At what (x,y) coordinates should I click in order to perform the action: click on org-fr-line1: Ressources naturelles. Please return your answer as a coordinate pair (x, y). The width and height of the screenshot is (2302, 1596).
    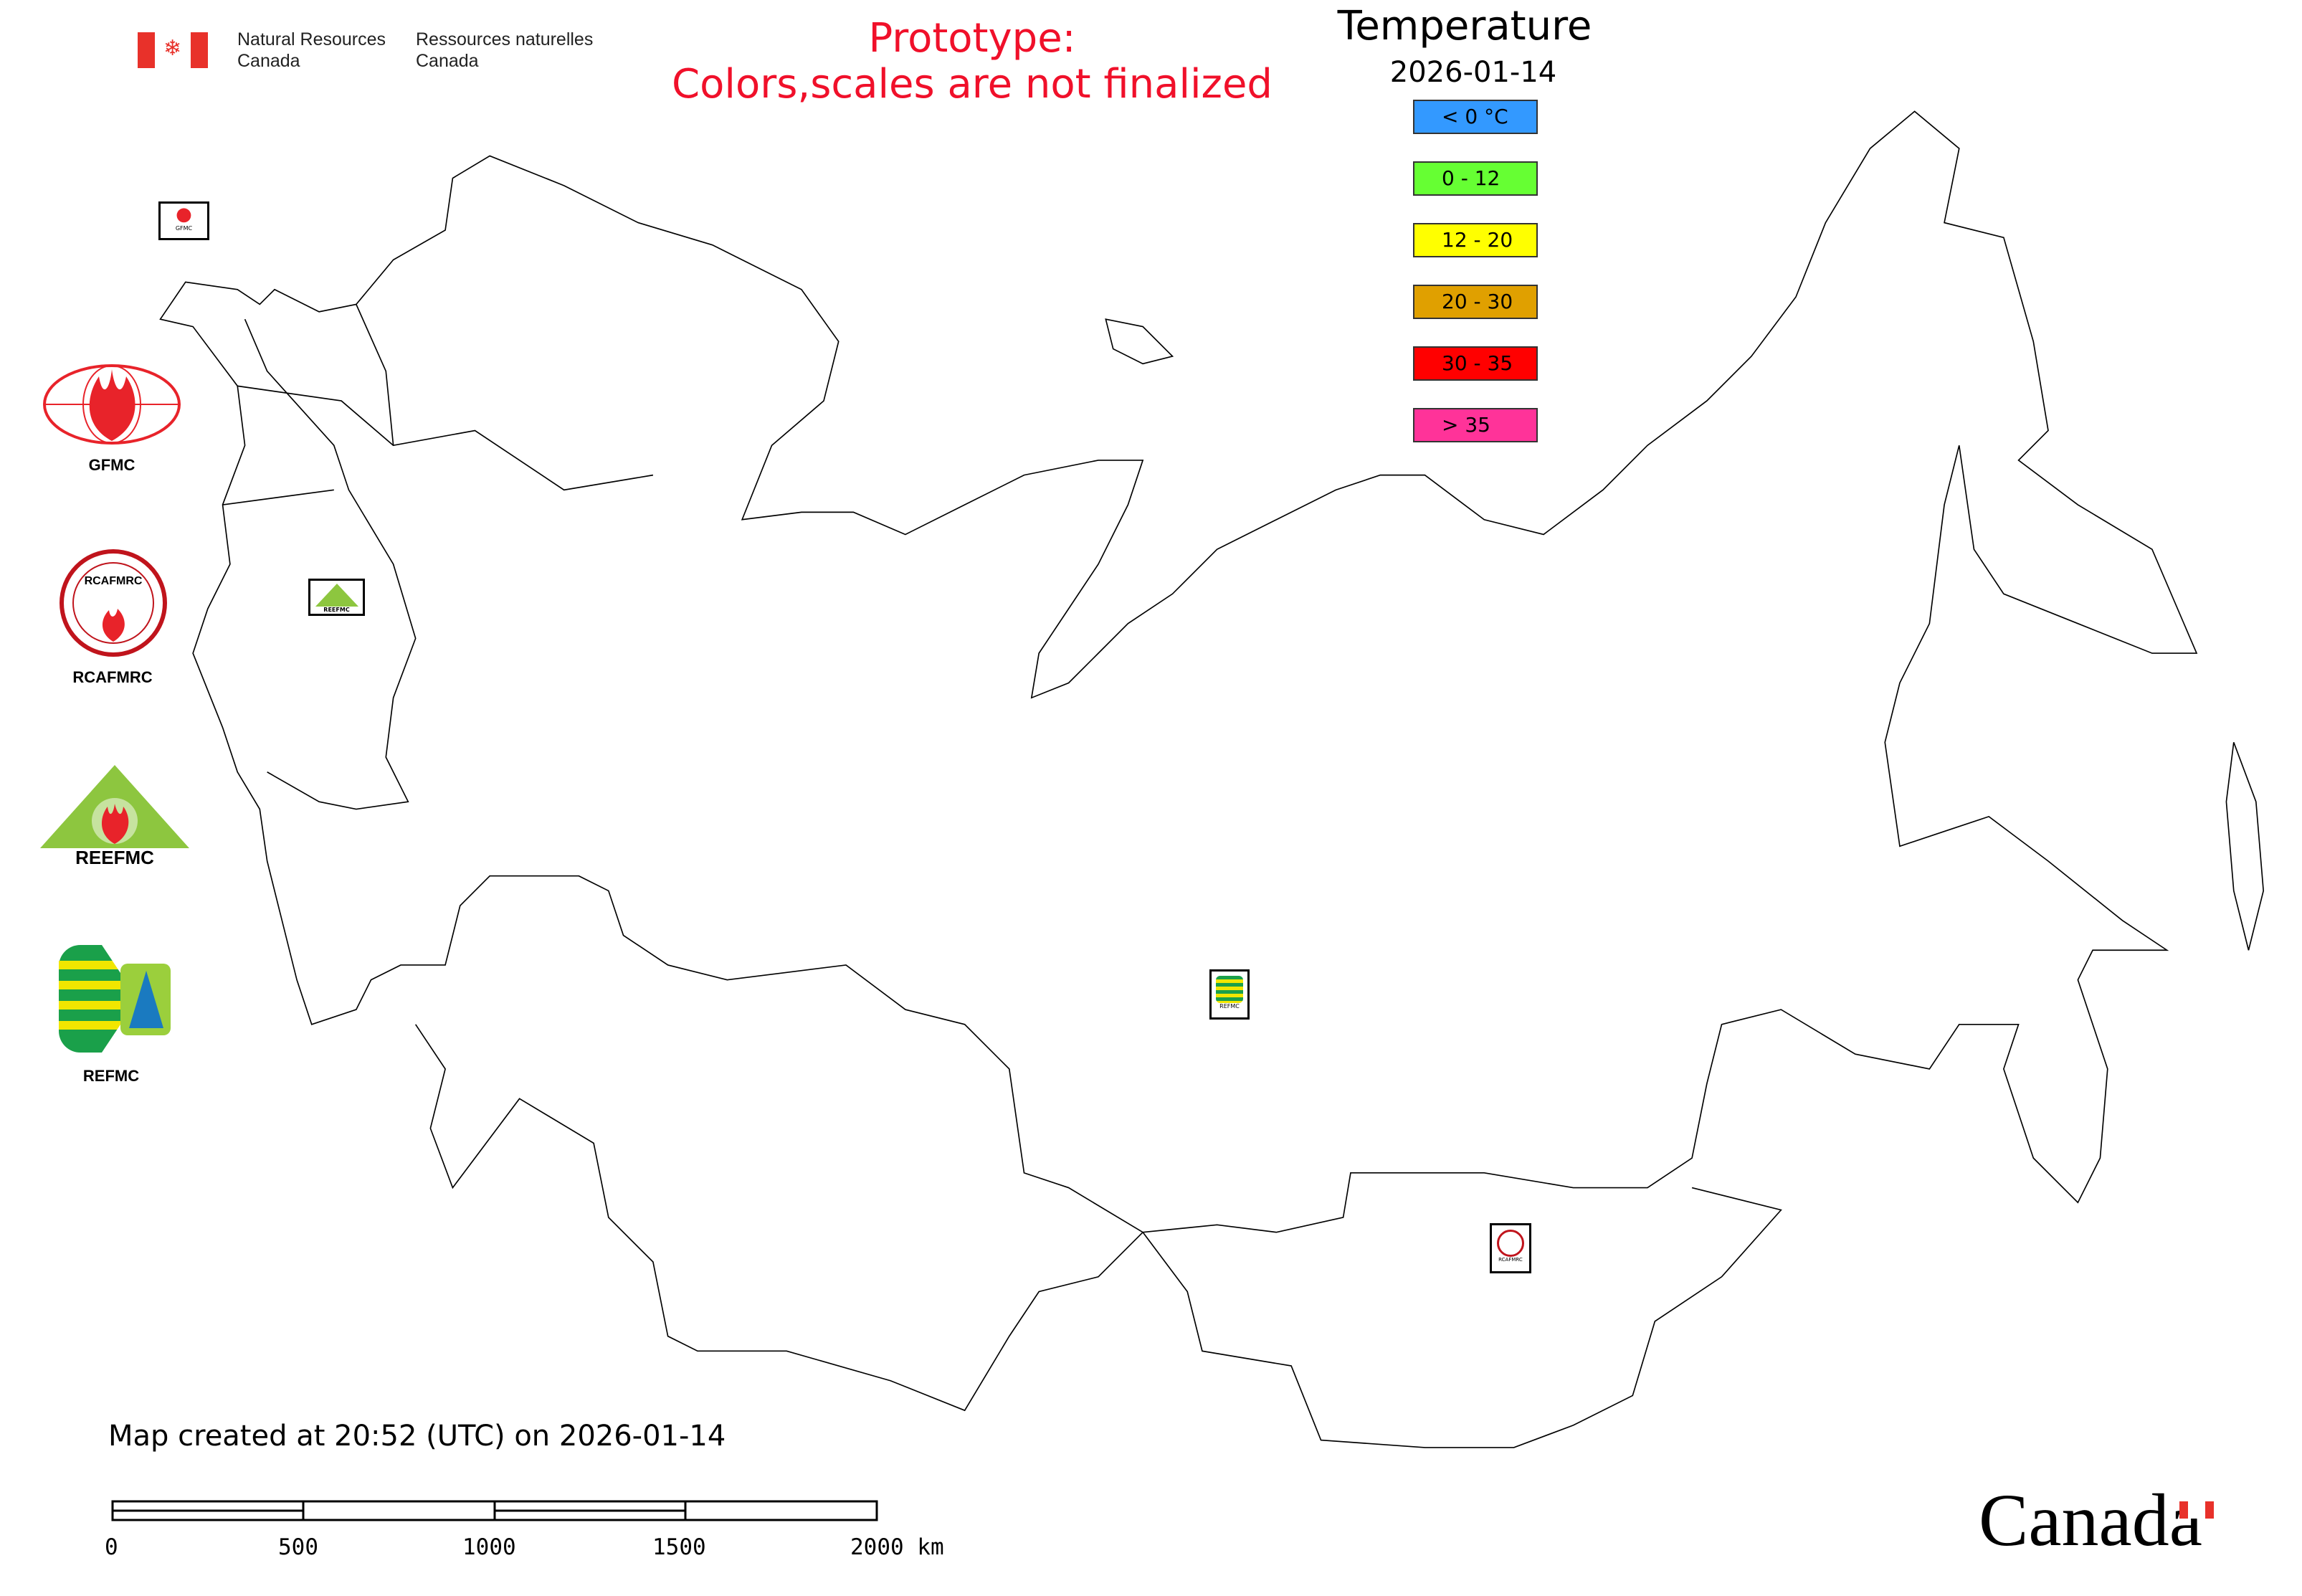
    Looking at the image, I should click on (505, 39).